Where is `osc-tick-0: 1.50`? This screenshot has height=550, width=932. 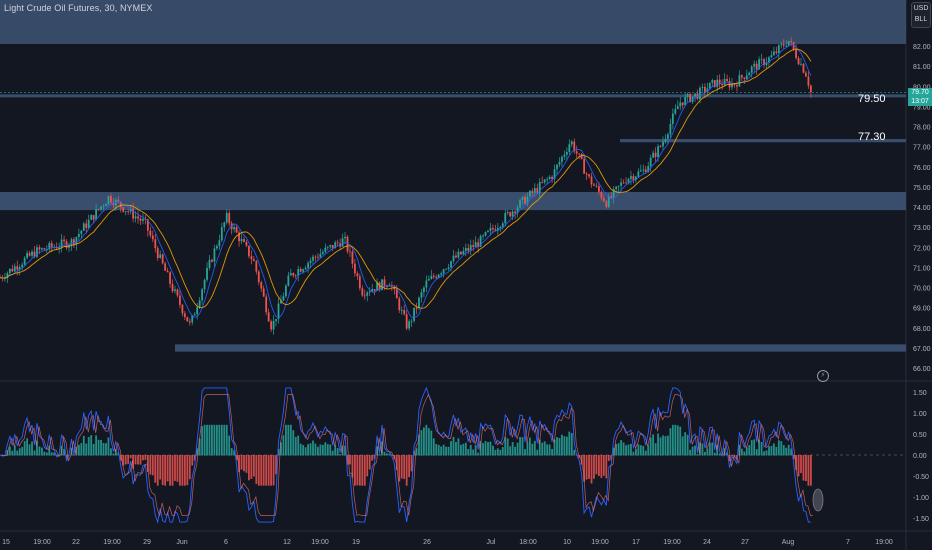 osc-tick-0: 1.50 is located at coordinates (920, 393).